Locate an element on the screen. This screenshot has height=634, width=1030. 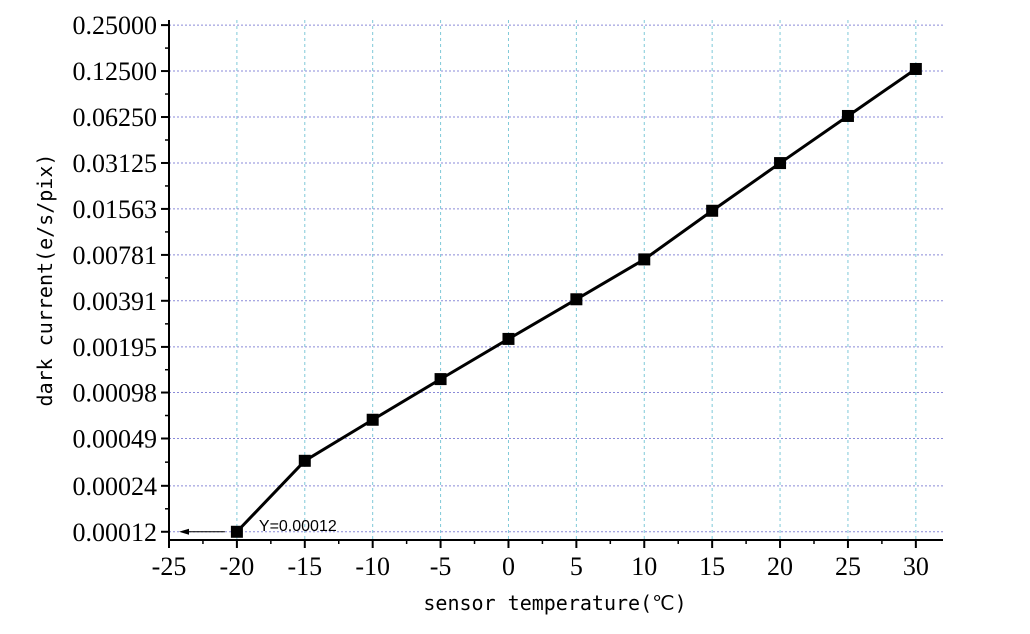
x-tick-label: -15 is located at coordinates (304, 566).